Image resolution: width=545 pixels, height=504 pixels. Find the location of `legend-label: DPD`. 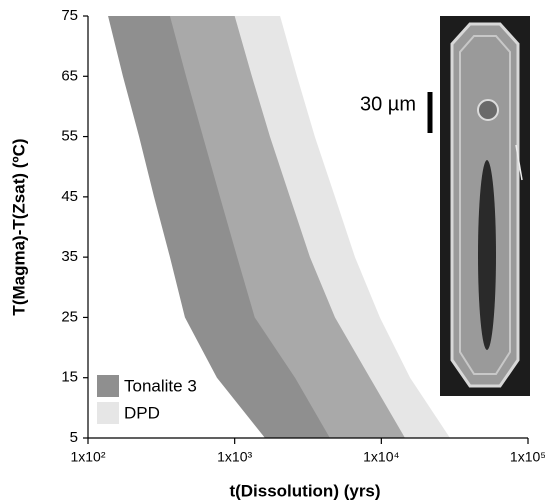

legend-label: DPD is located at coordinates (142, 412).